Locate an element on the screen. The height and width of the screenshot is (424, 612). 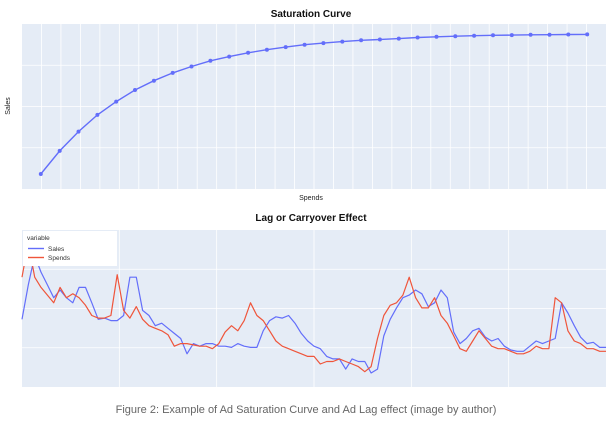
saturation-x-axis-label: Spends is located at coordinates (311, 198).